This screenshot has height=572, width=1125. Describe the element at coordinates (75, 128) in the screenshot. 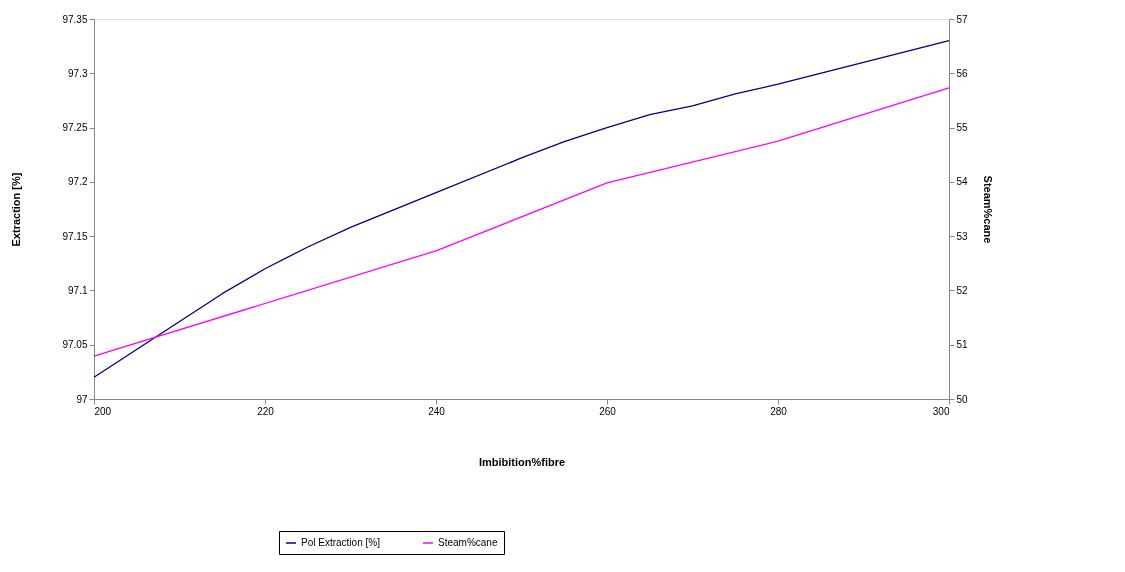

I see `y-tick-label: 97.25` at that location.